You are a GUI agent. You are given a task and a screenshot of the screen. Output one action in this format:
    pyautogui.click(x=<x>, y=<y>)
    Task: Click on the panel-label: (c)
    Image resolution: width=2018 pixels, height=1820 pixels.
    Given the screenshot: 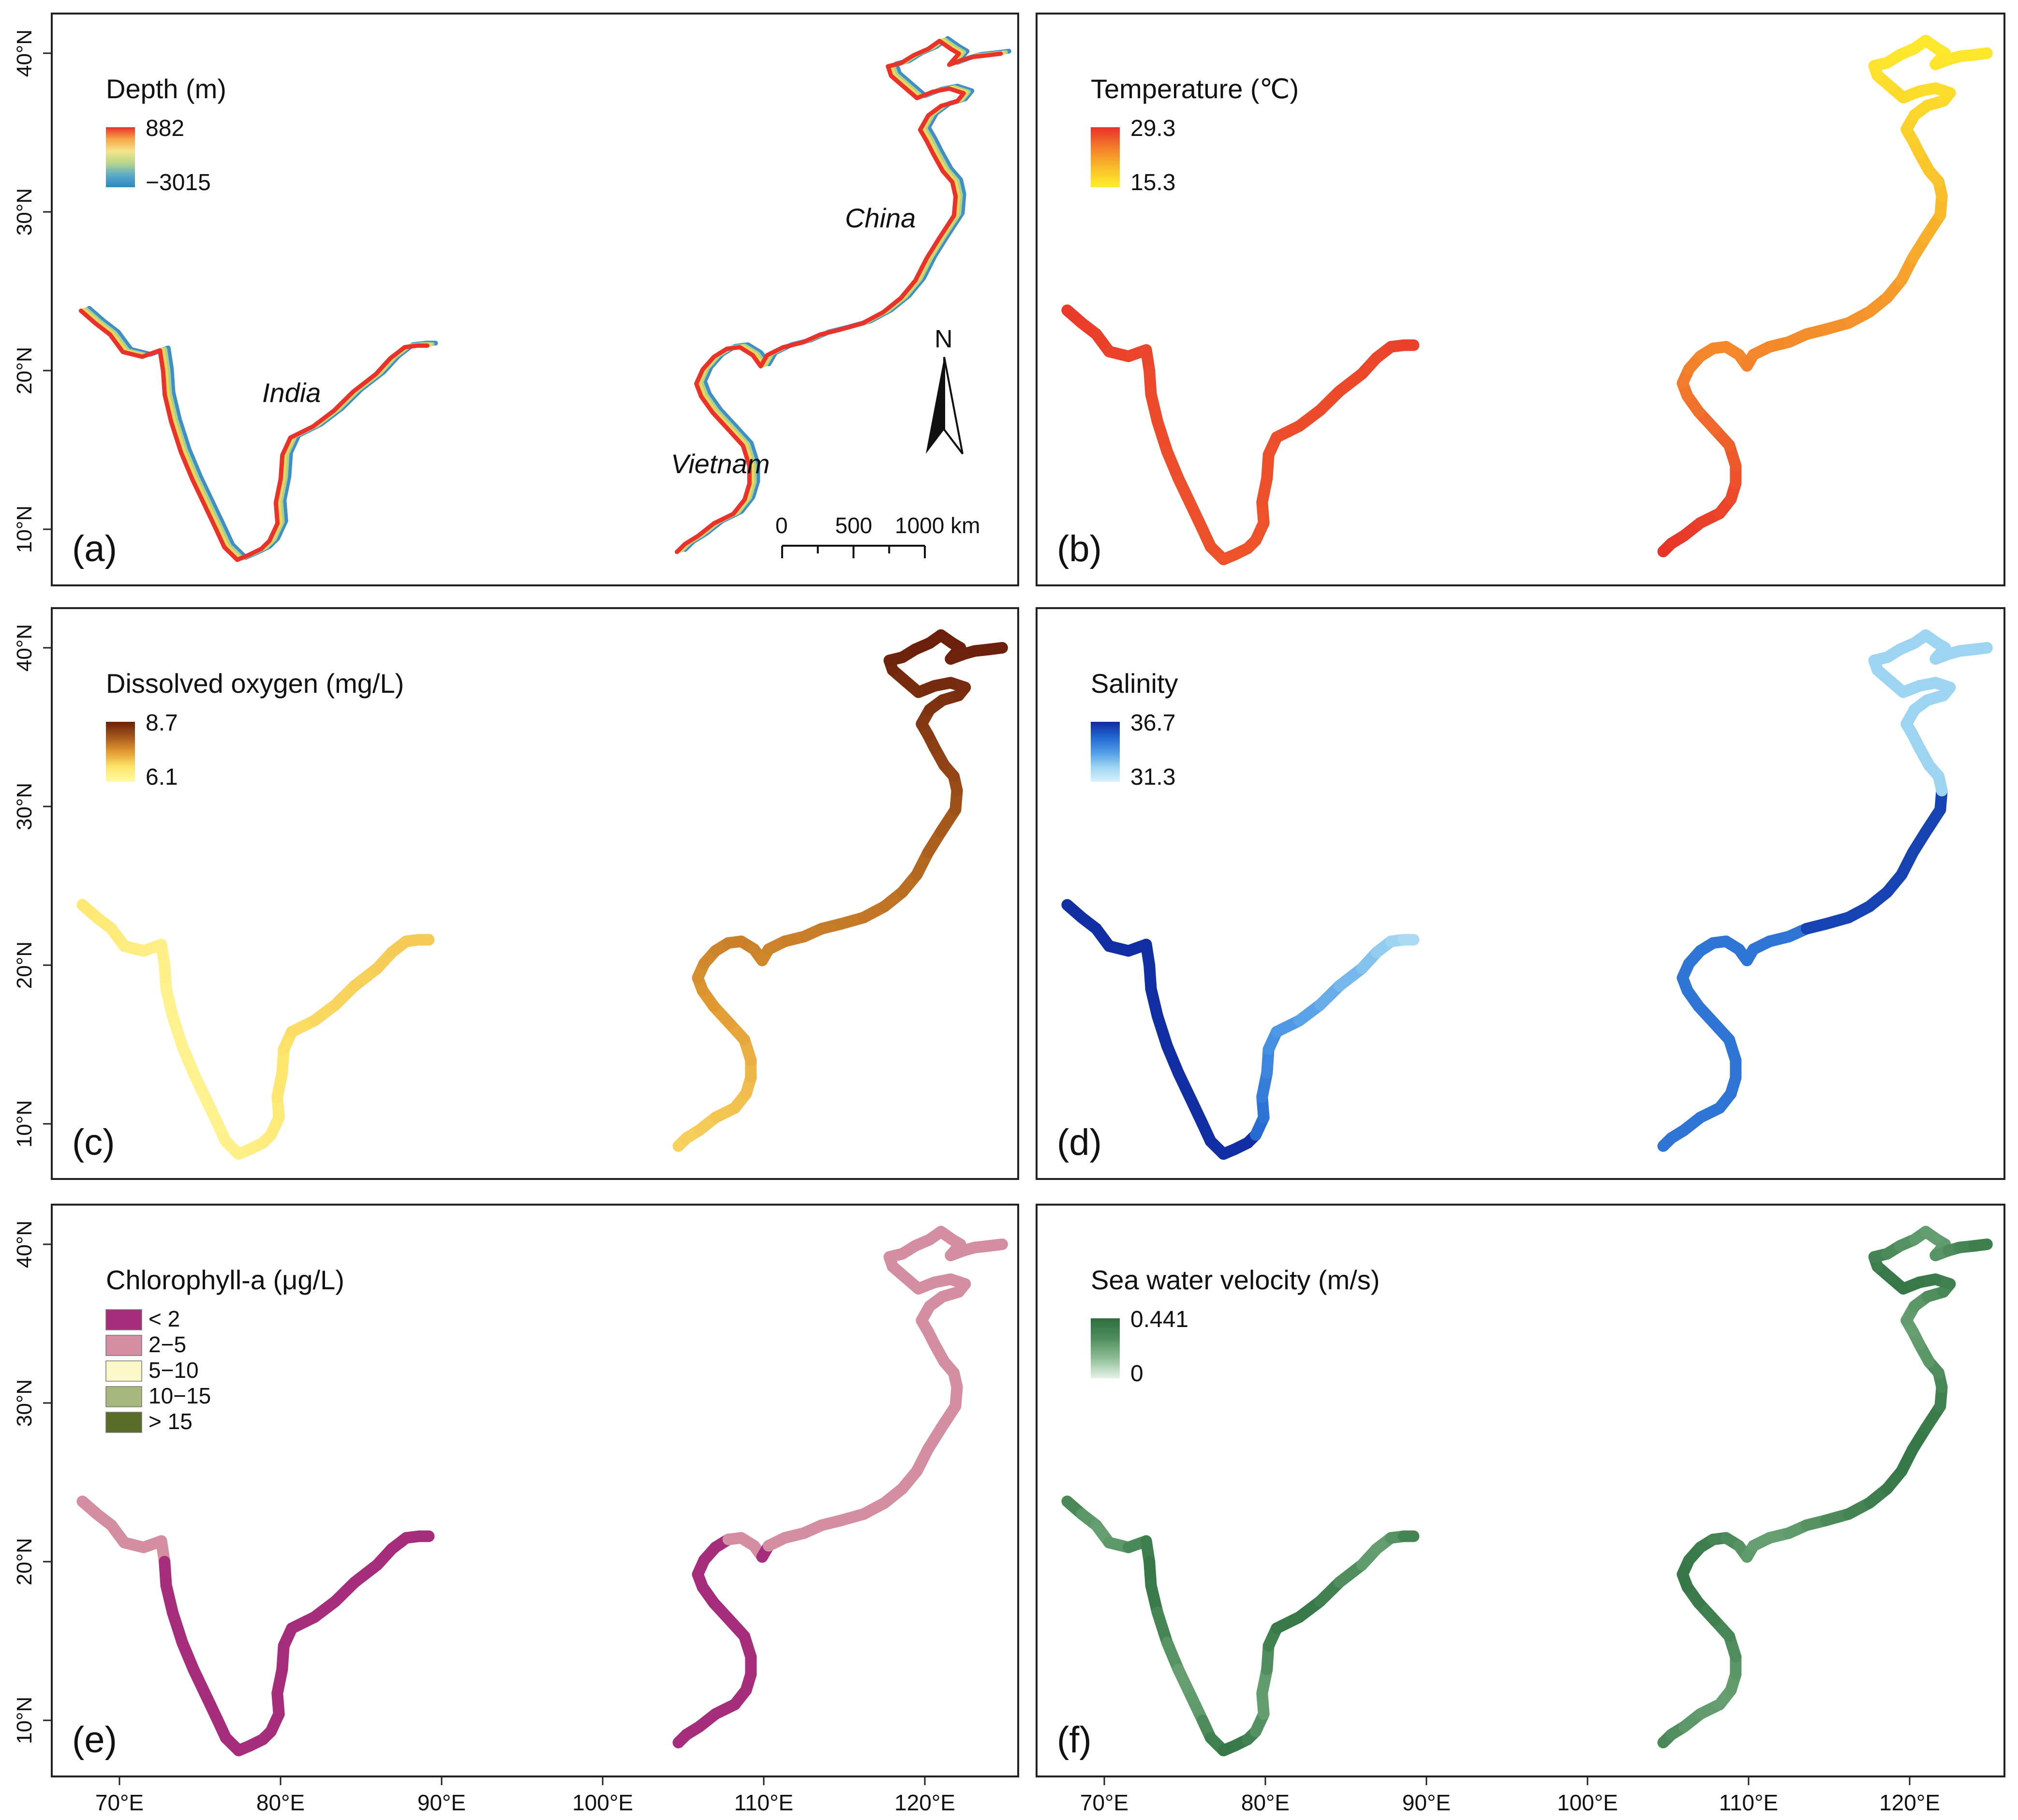 What is the action you would take?
    pyautogui.click(x=93, y=1142)
    